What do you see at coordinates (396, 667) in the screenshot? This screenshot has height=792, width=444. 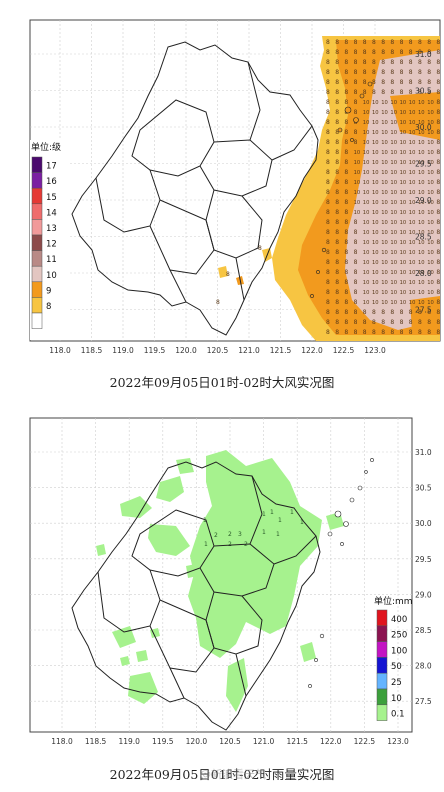 I see `rain-legend-label: 50` at bounding box center [396, 667].